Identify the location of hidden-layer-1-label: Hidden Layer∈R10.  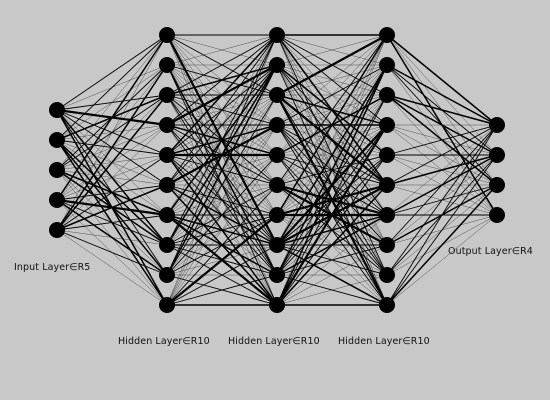
(164, 341).